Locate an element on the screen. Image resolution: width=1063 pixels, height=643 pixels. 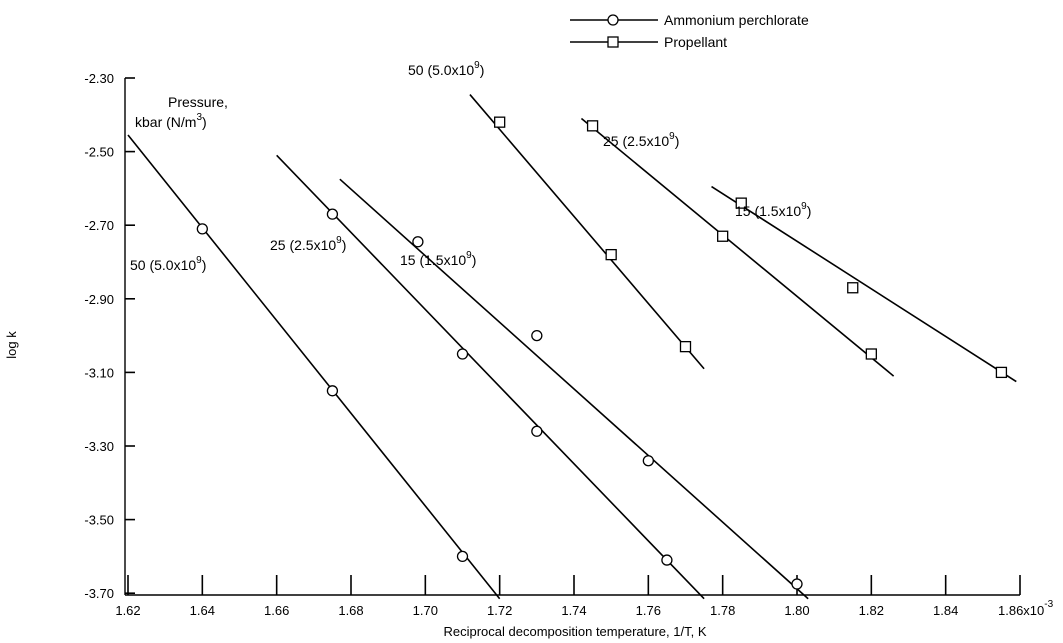
y-tick-label: -2.30 is located at coordinates (99, 78).